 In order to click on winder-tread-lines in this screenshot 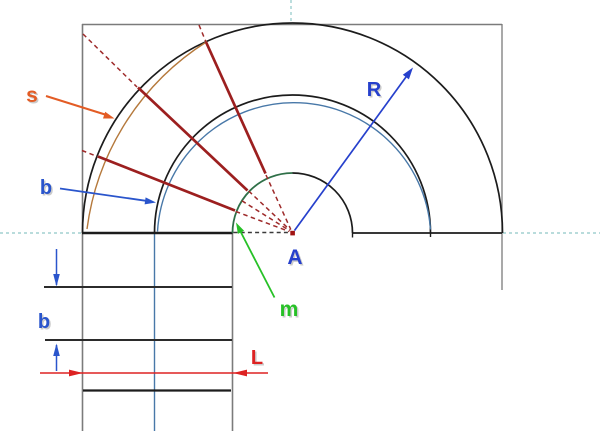, I will do `click(182, 126)`.